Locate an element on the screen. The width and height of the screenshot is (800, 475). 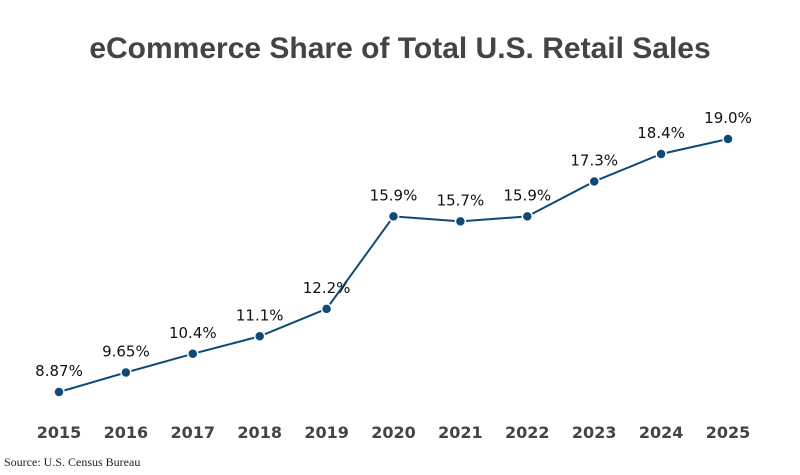
source-note: Source: U.S. Census Bureau is located at coordinates (72, 462).